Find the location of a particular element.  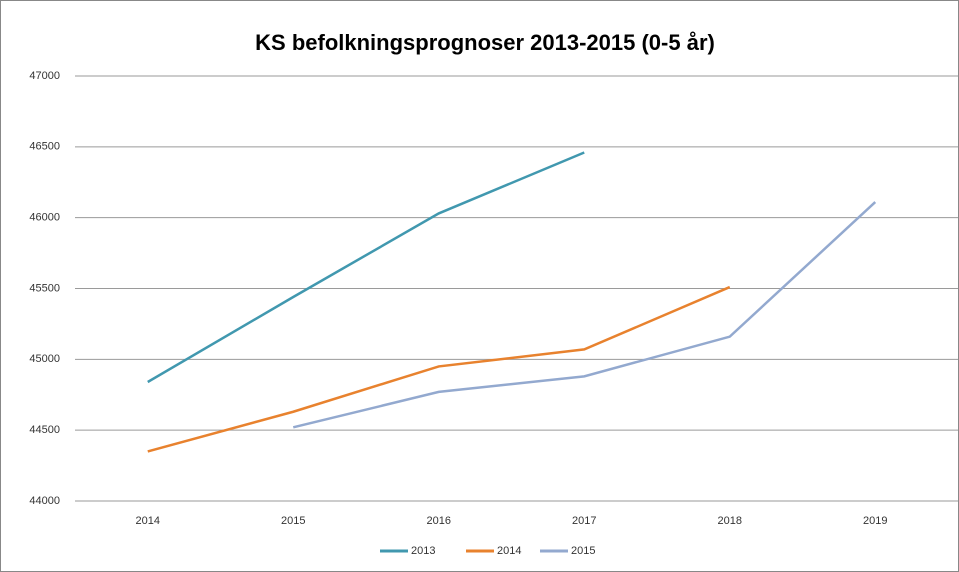

legend-label: 2014 is located at coordinates (509, 551).